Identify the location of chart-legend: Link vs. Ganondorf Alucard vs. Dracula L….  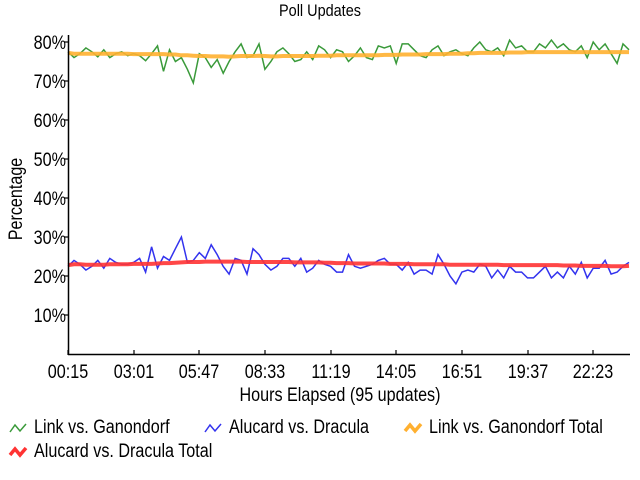
(323, 441).